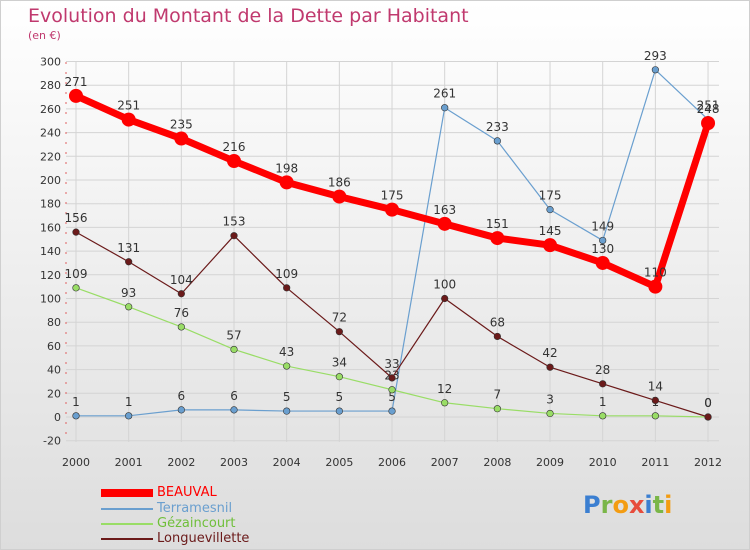 The width and height of the screenshot is (750, 550). What do you see at coordinates (128, 293) in the screenshot?
I see `data-label: 93` at bounding box center [128, 293].